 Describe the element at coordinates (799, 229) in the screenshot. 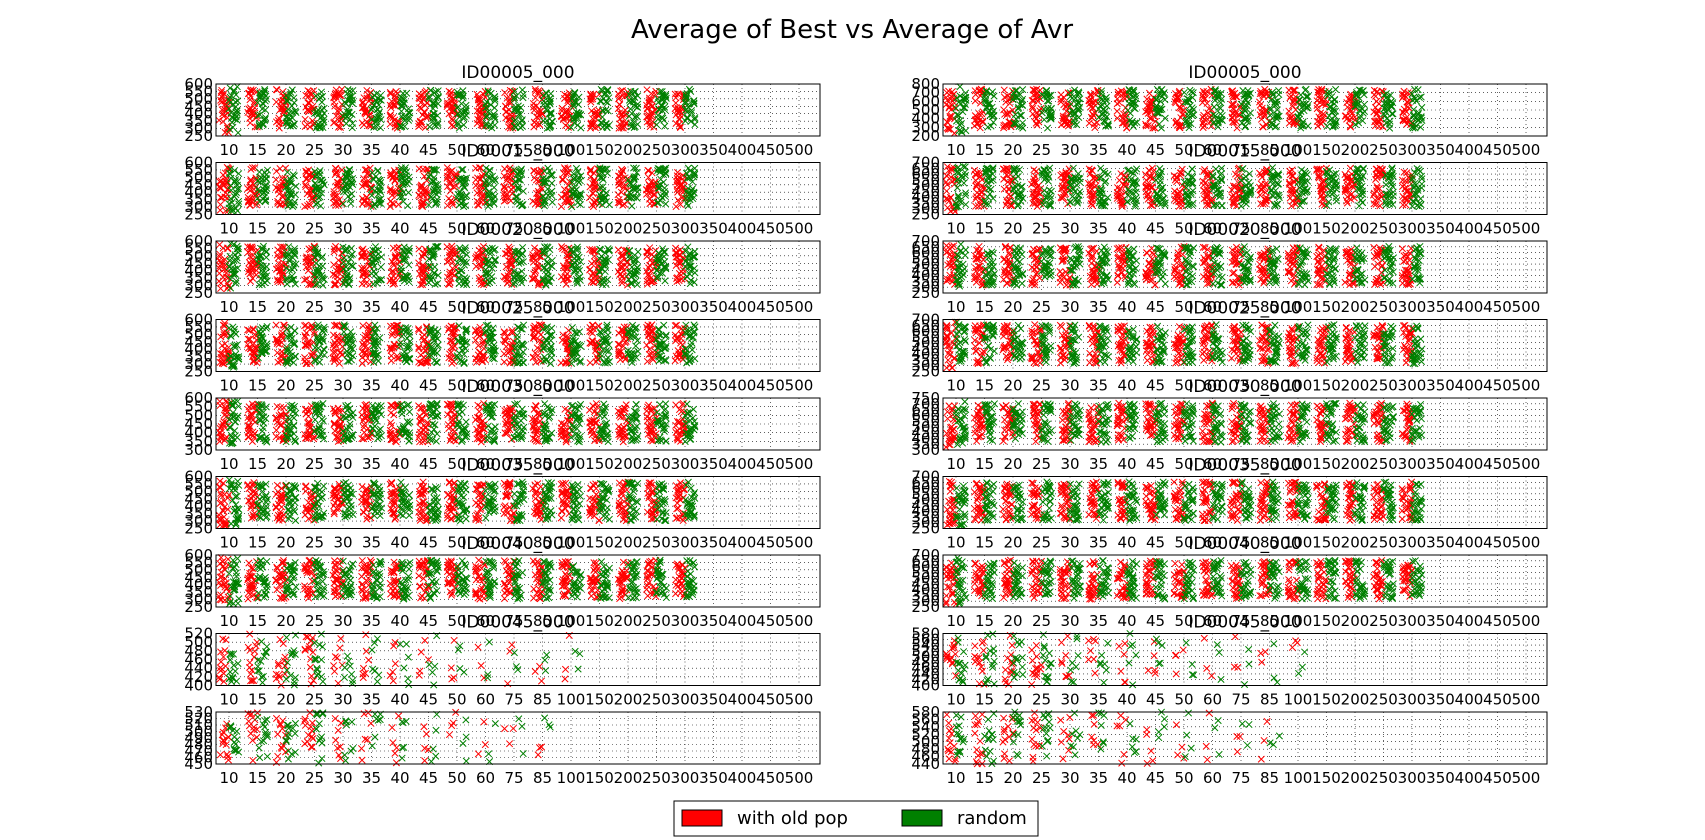

I see `x-tick-label: 500` at that location.